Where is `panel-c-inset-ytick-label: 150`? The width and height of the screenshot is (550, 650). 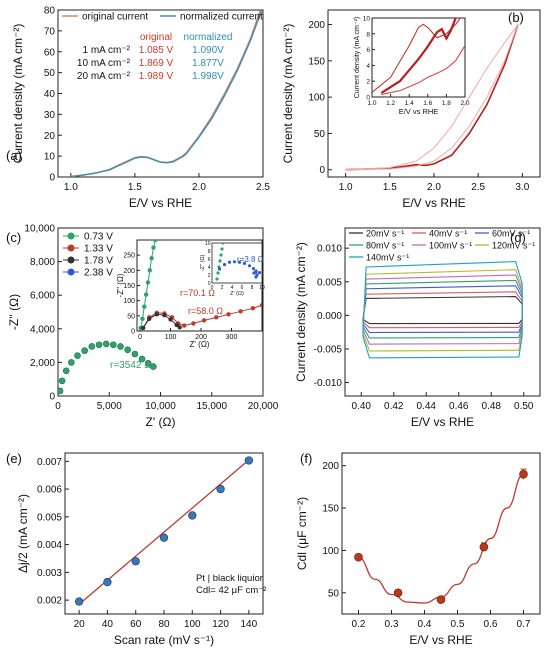
panel-c-inset-ytick-label: 150 is located at coordinates (129, 286).